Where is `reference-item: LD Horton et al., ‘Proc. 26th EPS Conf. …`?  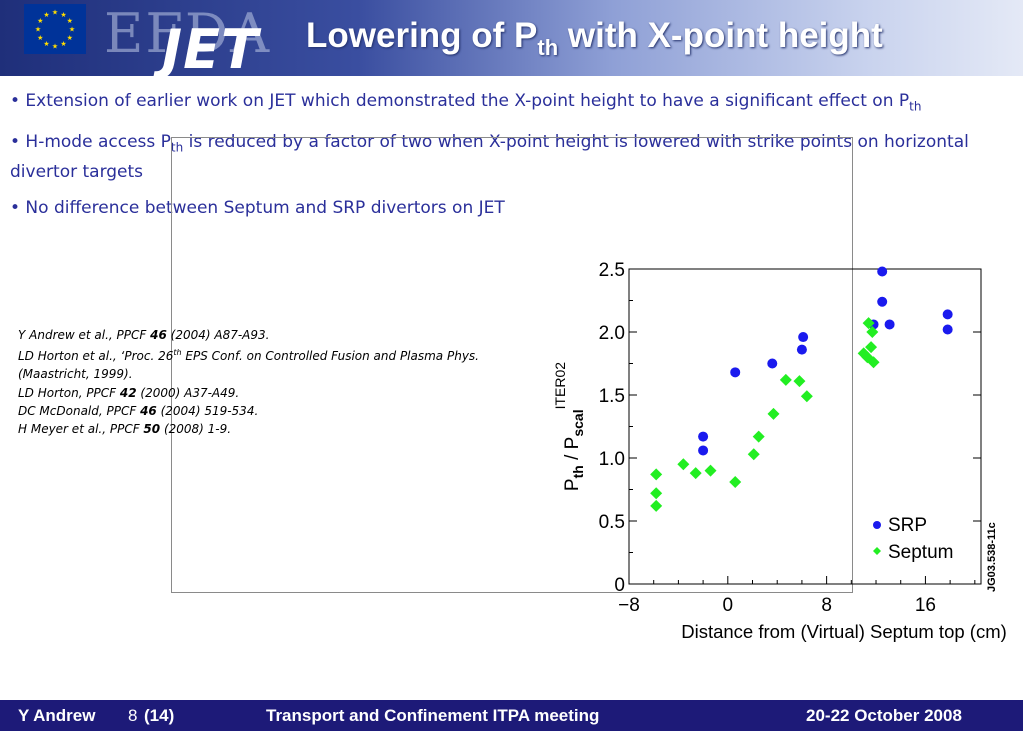
reference-item: LD Horton et al., ‘Proc. 26th EPS Conf. … is located at coordinates (248, 356).